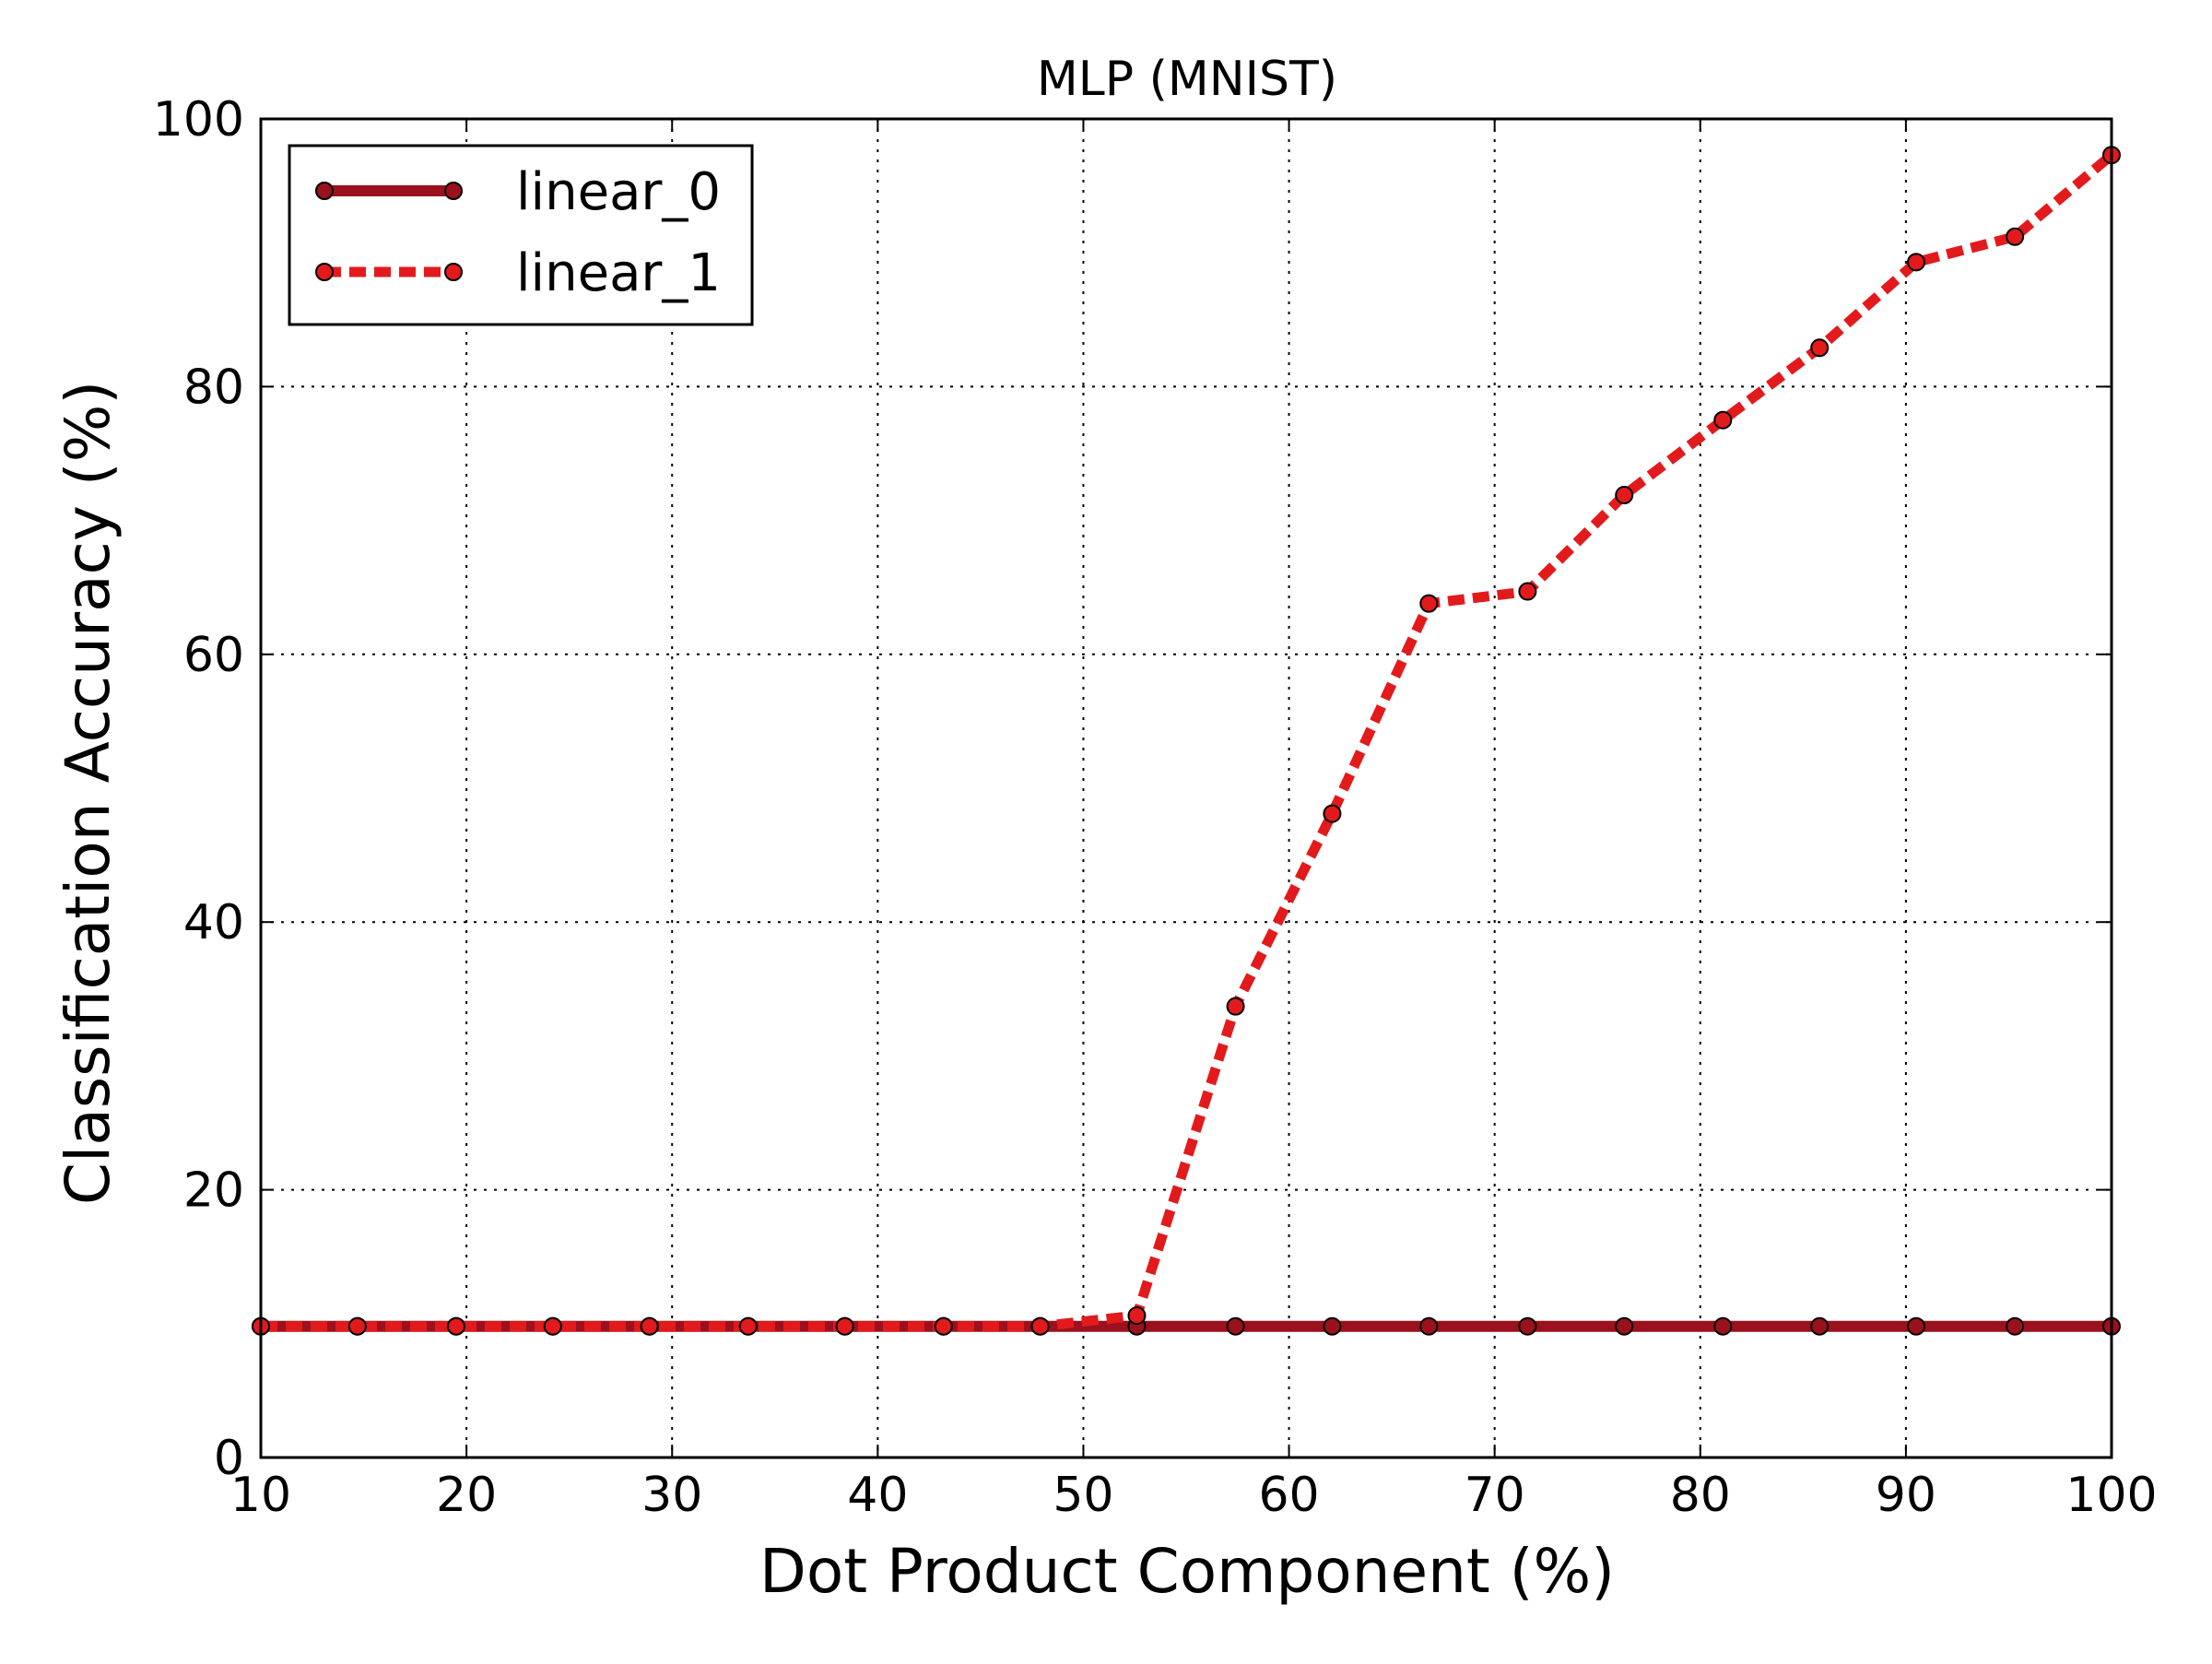 Image resolution: width=2212 pixels, height=1664 pixels. I want to click on x-tick-label: 20, so click(466, 1495).